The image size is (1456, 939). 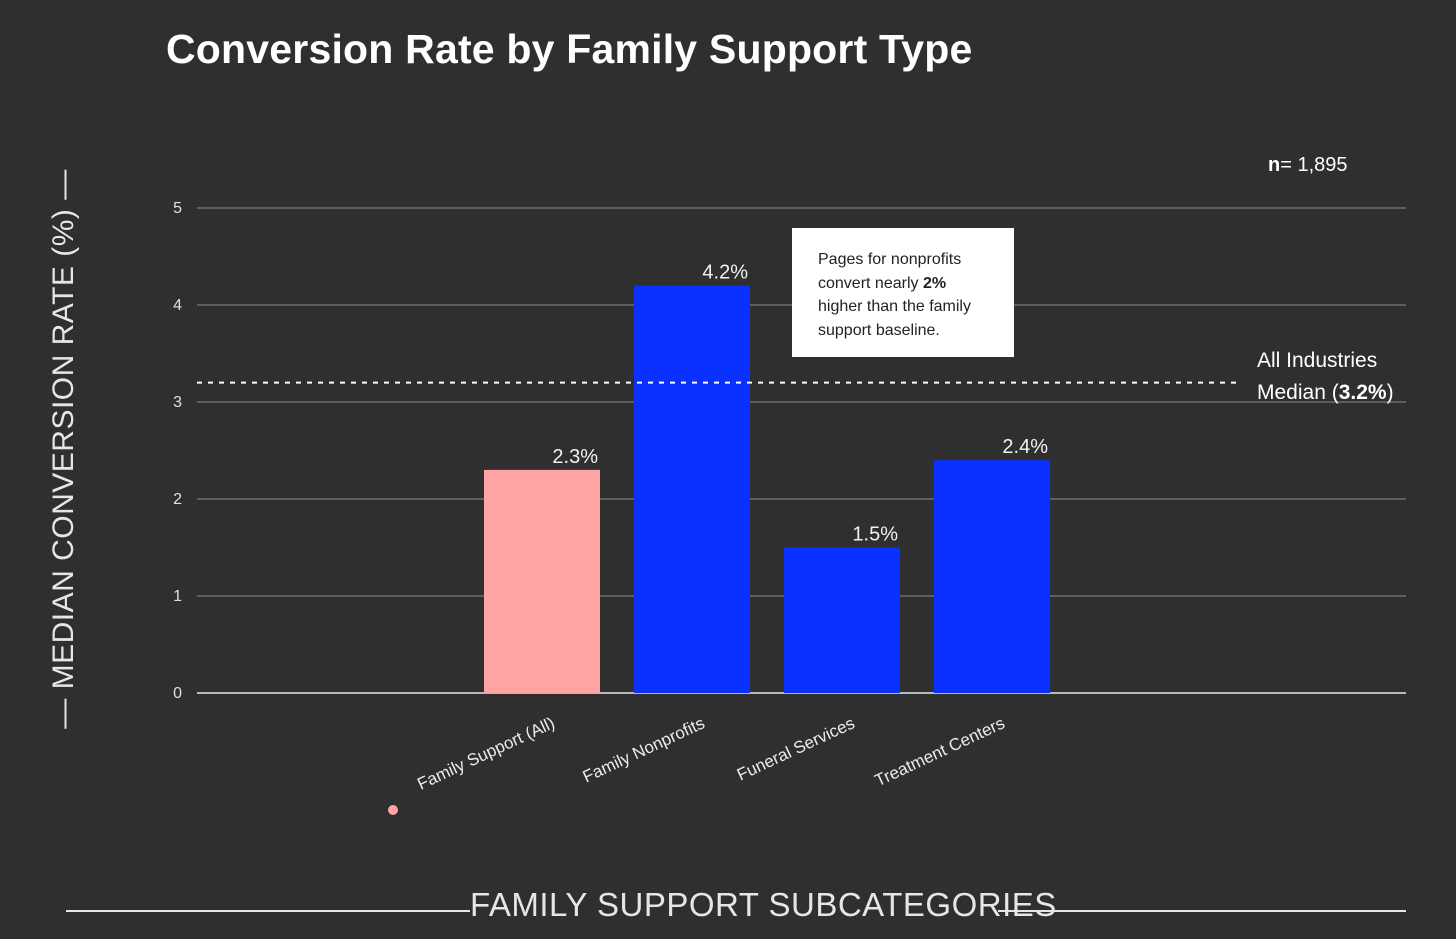 I want to click on value-label: 2.3%, so click(x=575, y=457).